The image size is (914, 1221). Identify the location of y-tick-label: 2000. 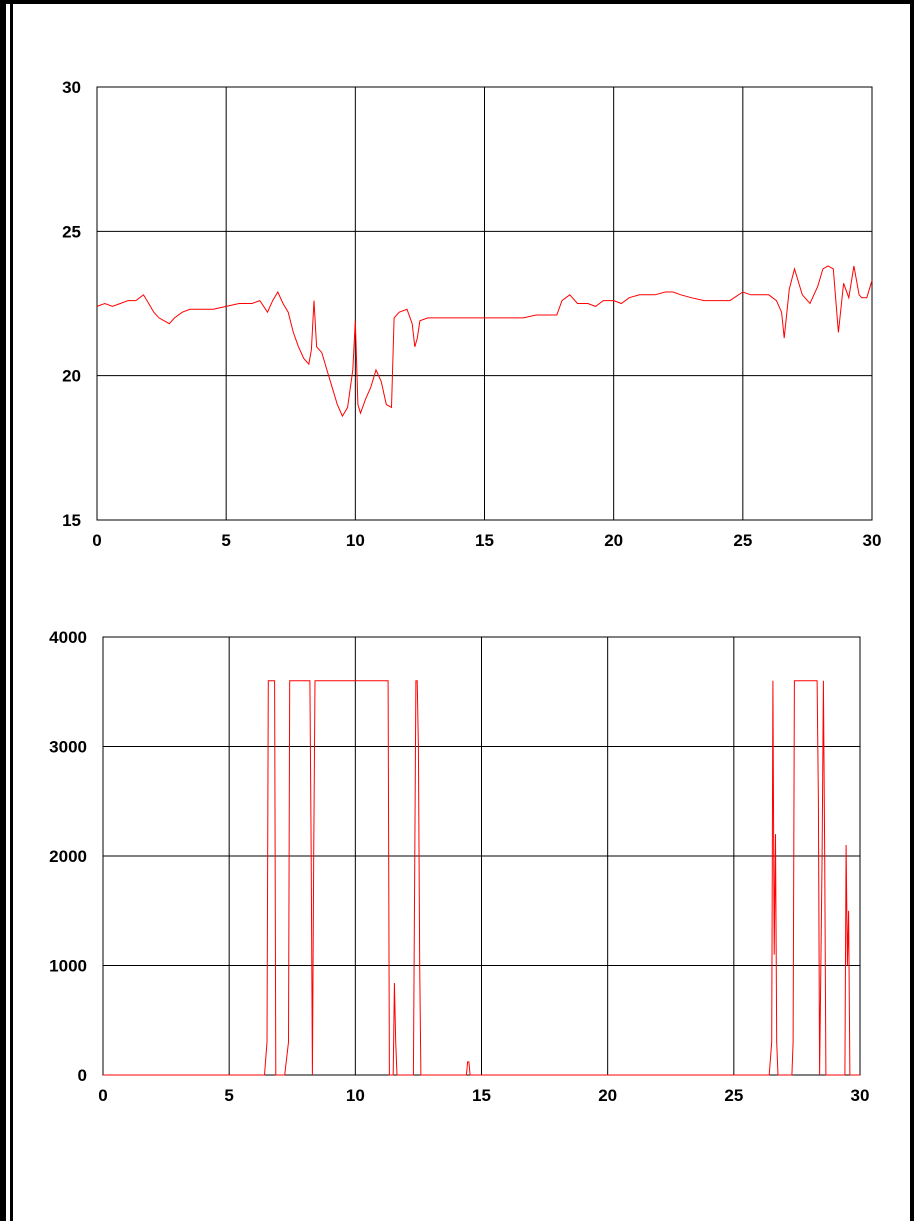
(68, 856).